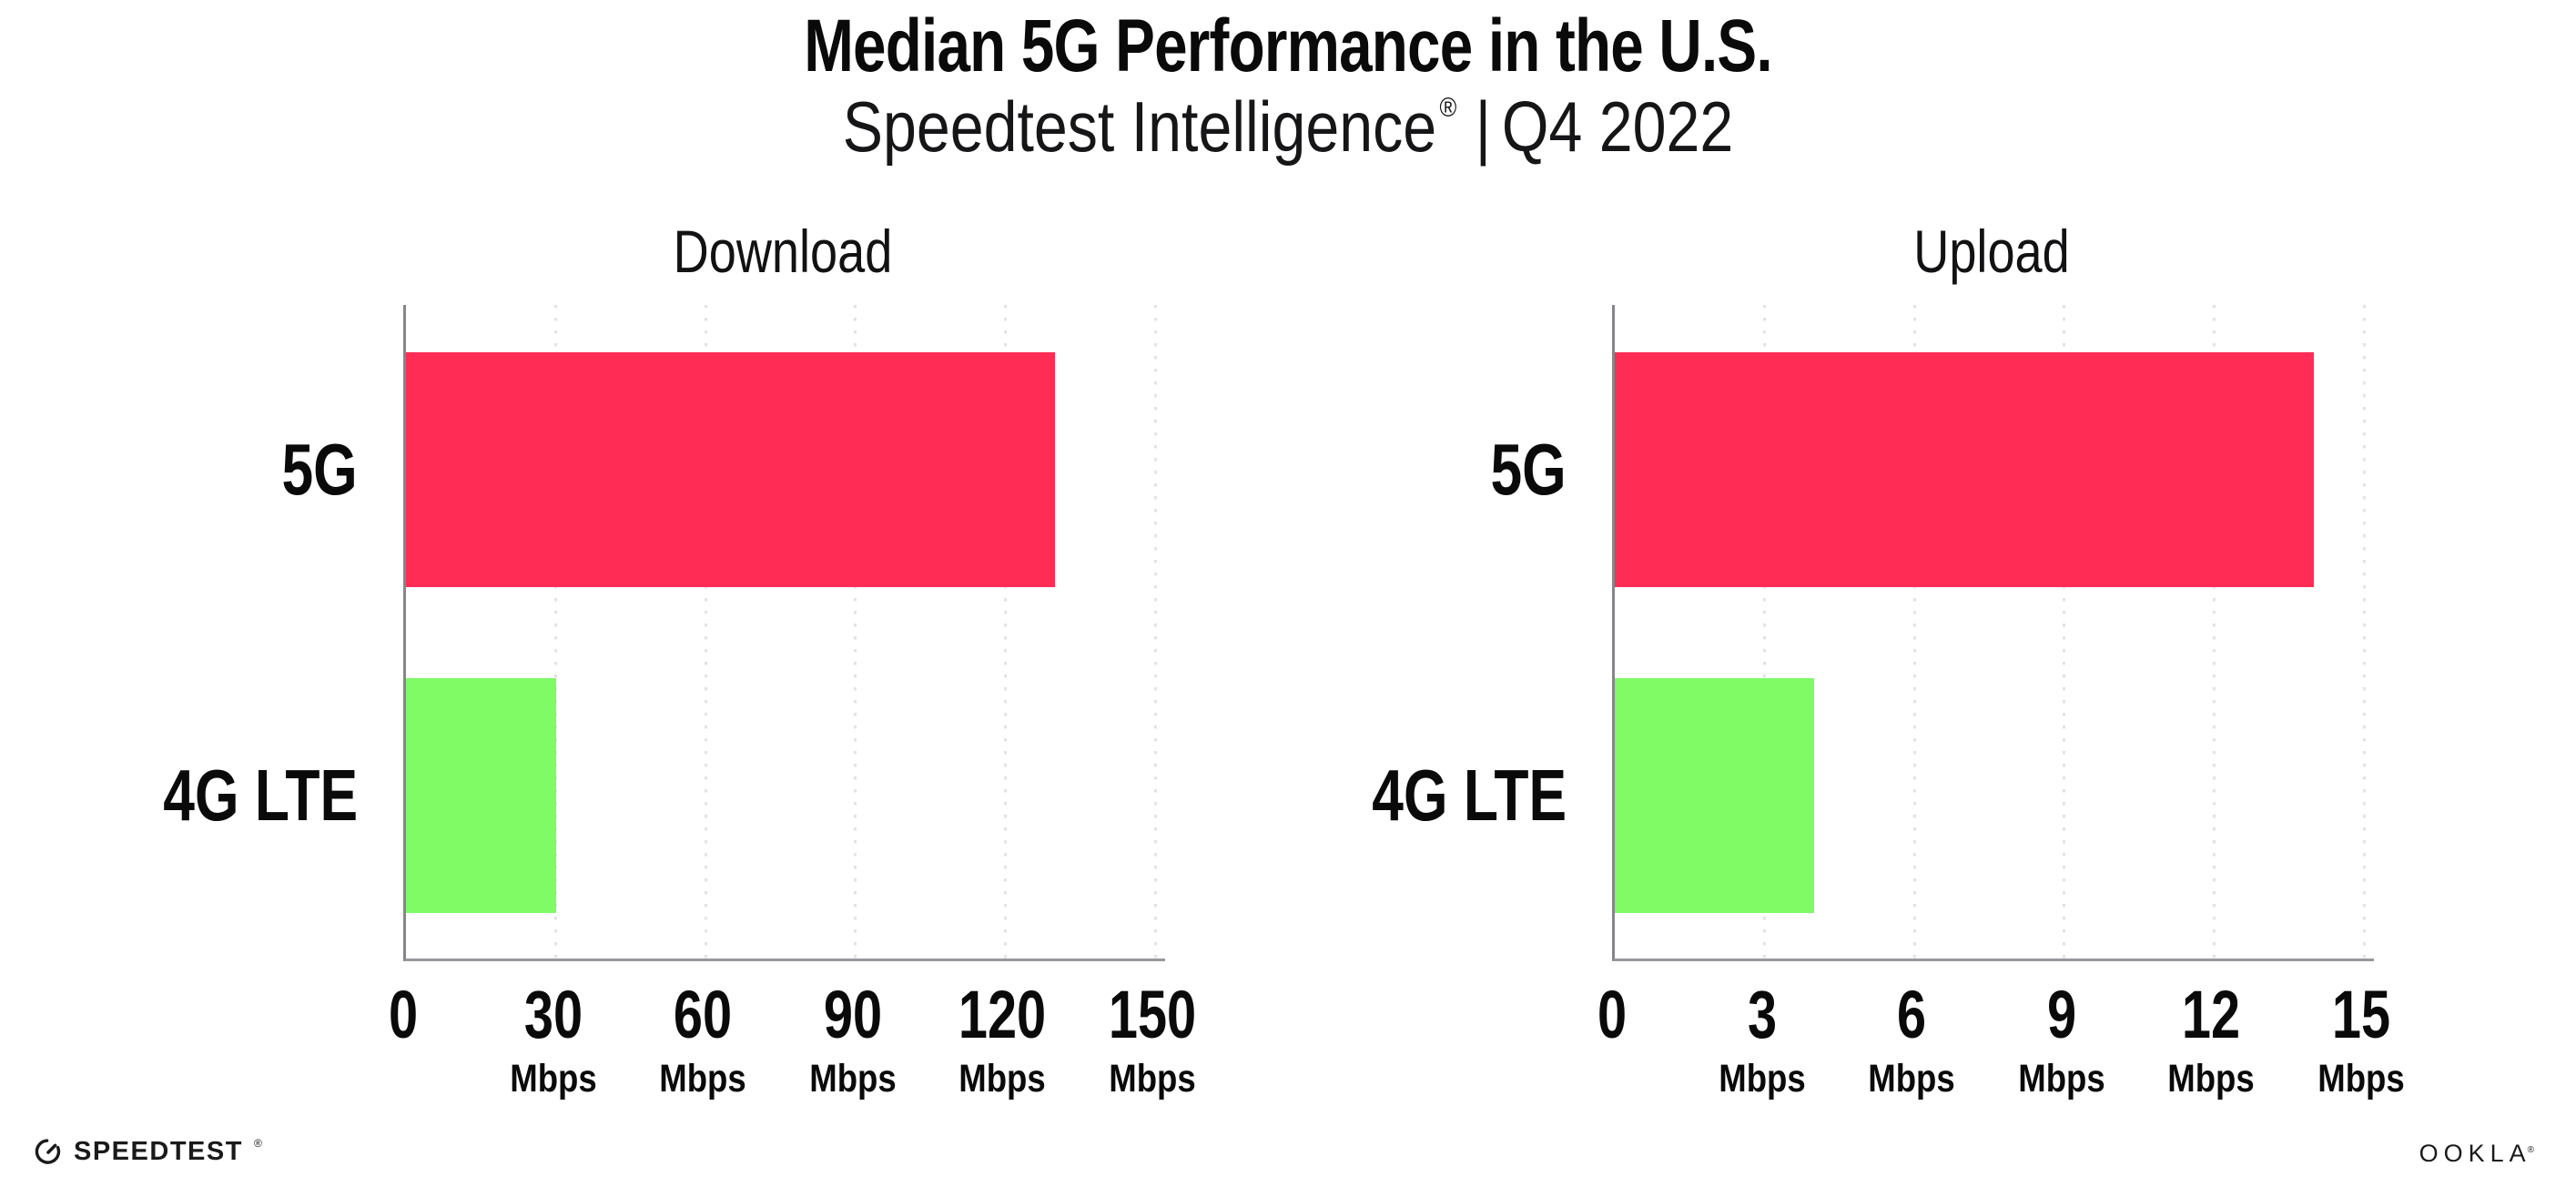 This screenshot has width=2576, height=1197. What do you see at coordinates (1765, 632) in the screenshot?
I see `gridline-3-mbps` at bounding box center [1765, 632].